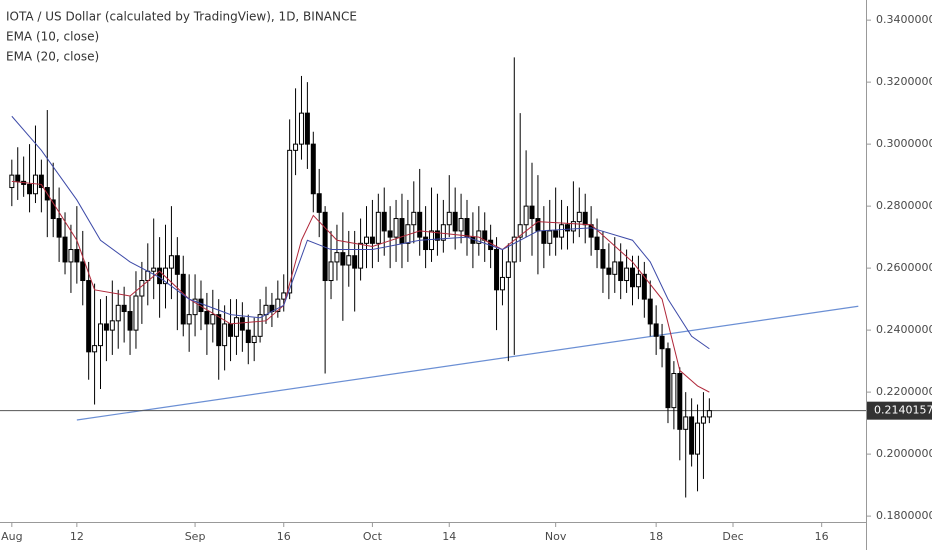  Describe the element at coordinates (449, 536) in the screenshot. I see `x-tick-label: 14` at that location.